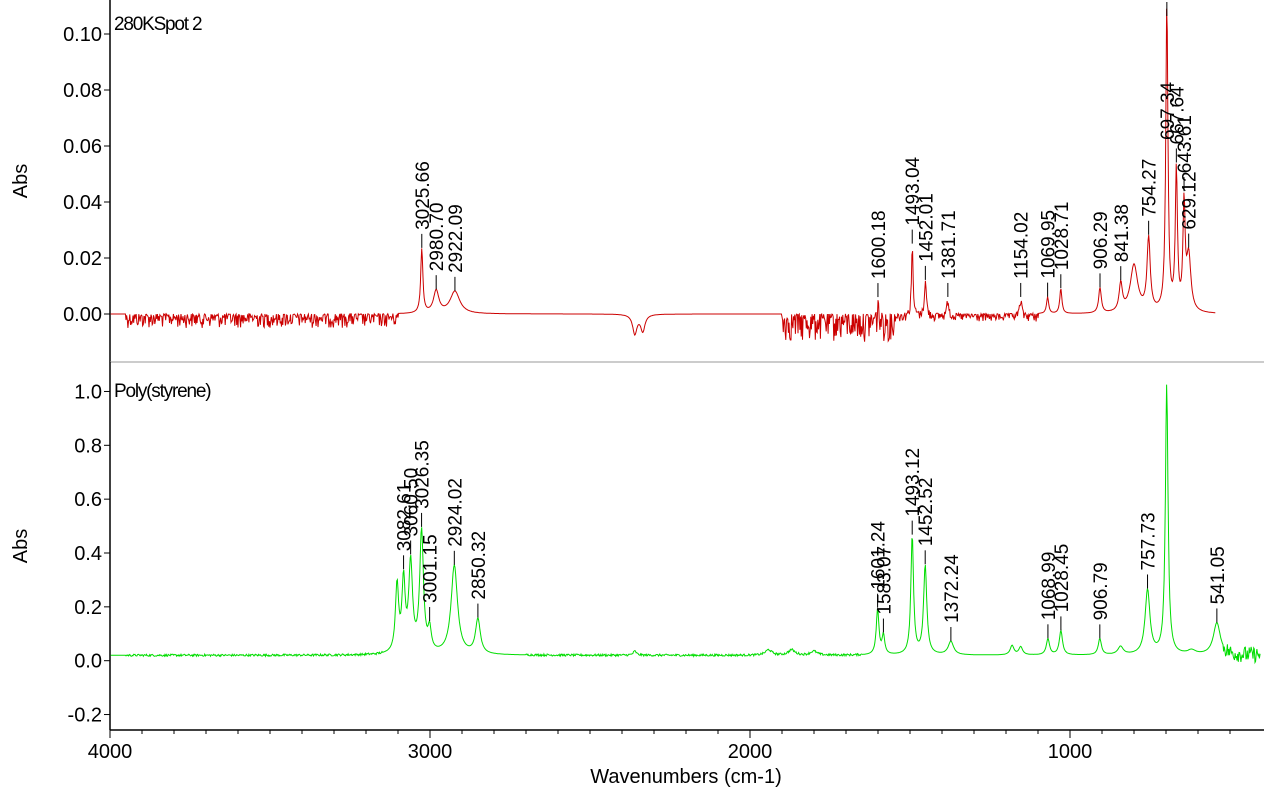  I want to click on top-ytick-label: 0.08, so click(82, 91).